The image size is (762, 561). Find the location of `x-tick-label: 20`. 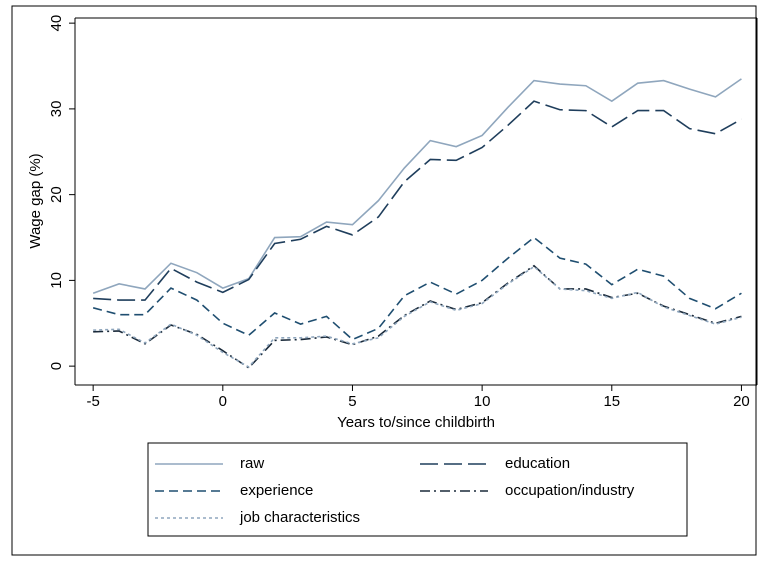

x-tick-label: 20 is located at coordinates (741, 401).